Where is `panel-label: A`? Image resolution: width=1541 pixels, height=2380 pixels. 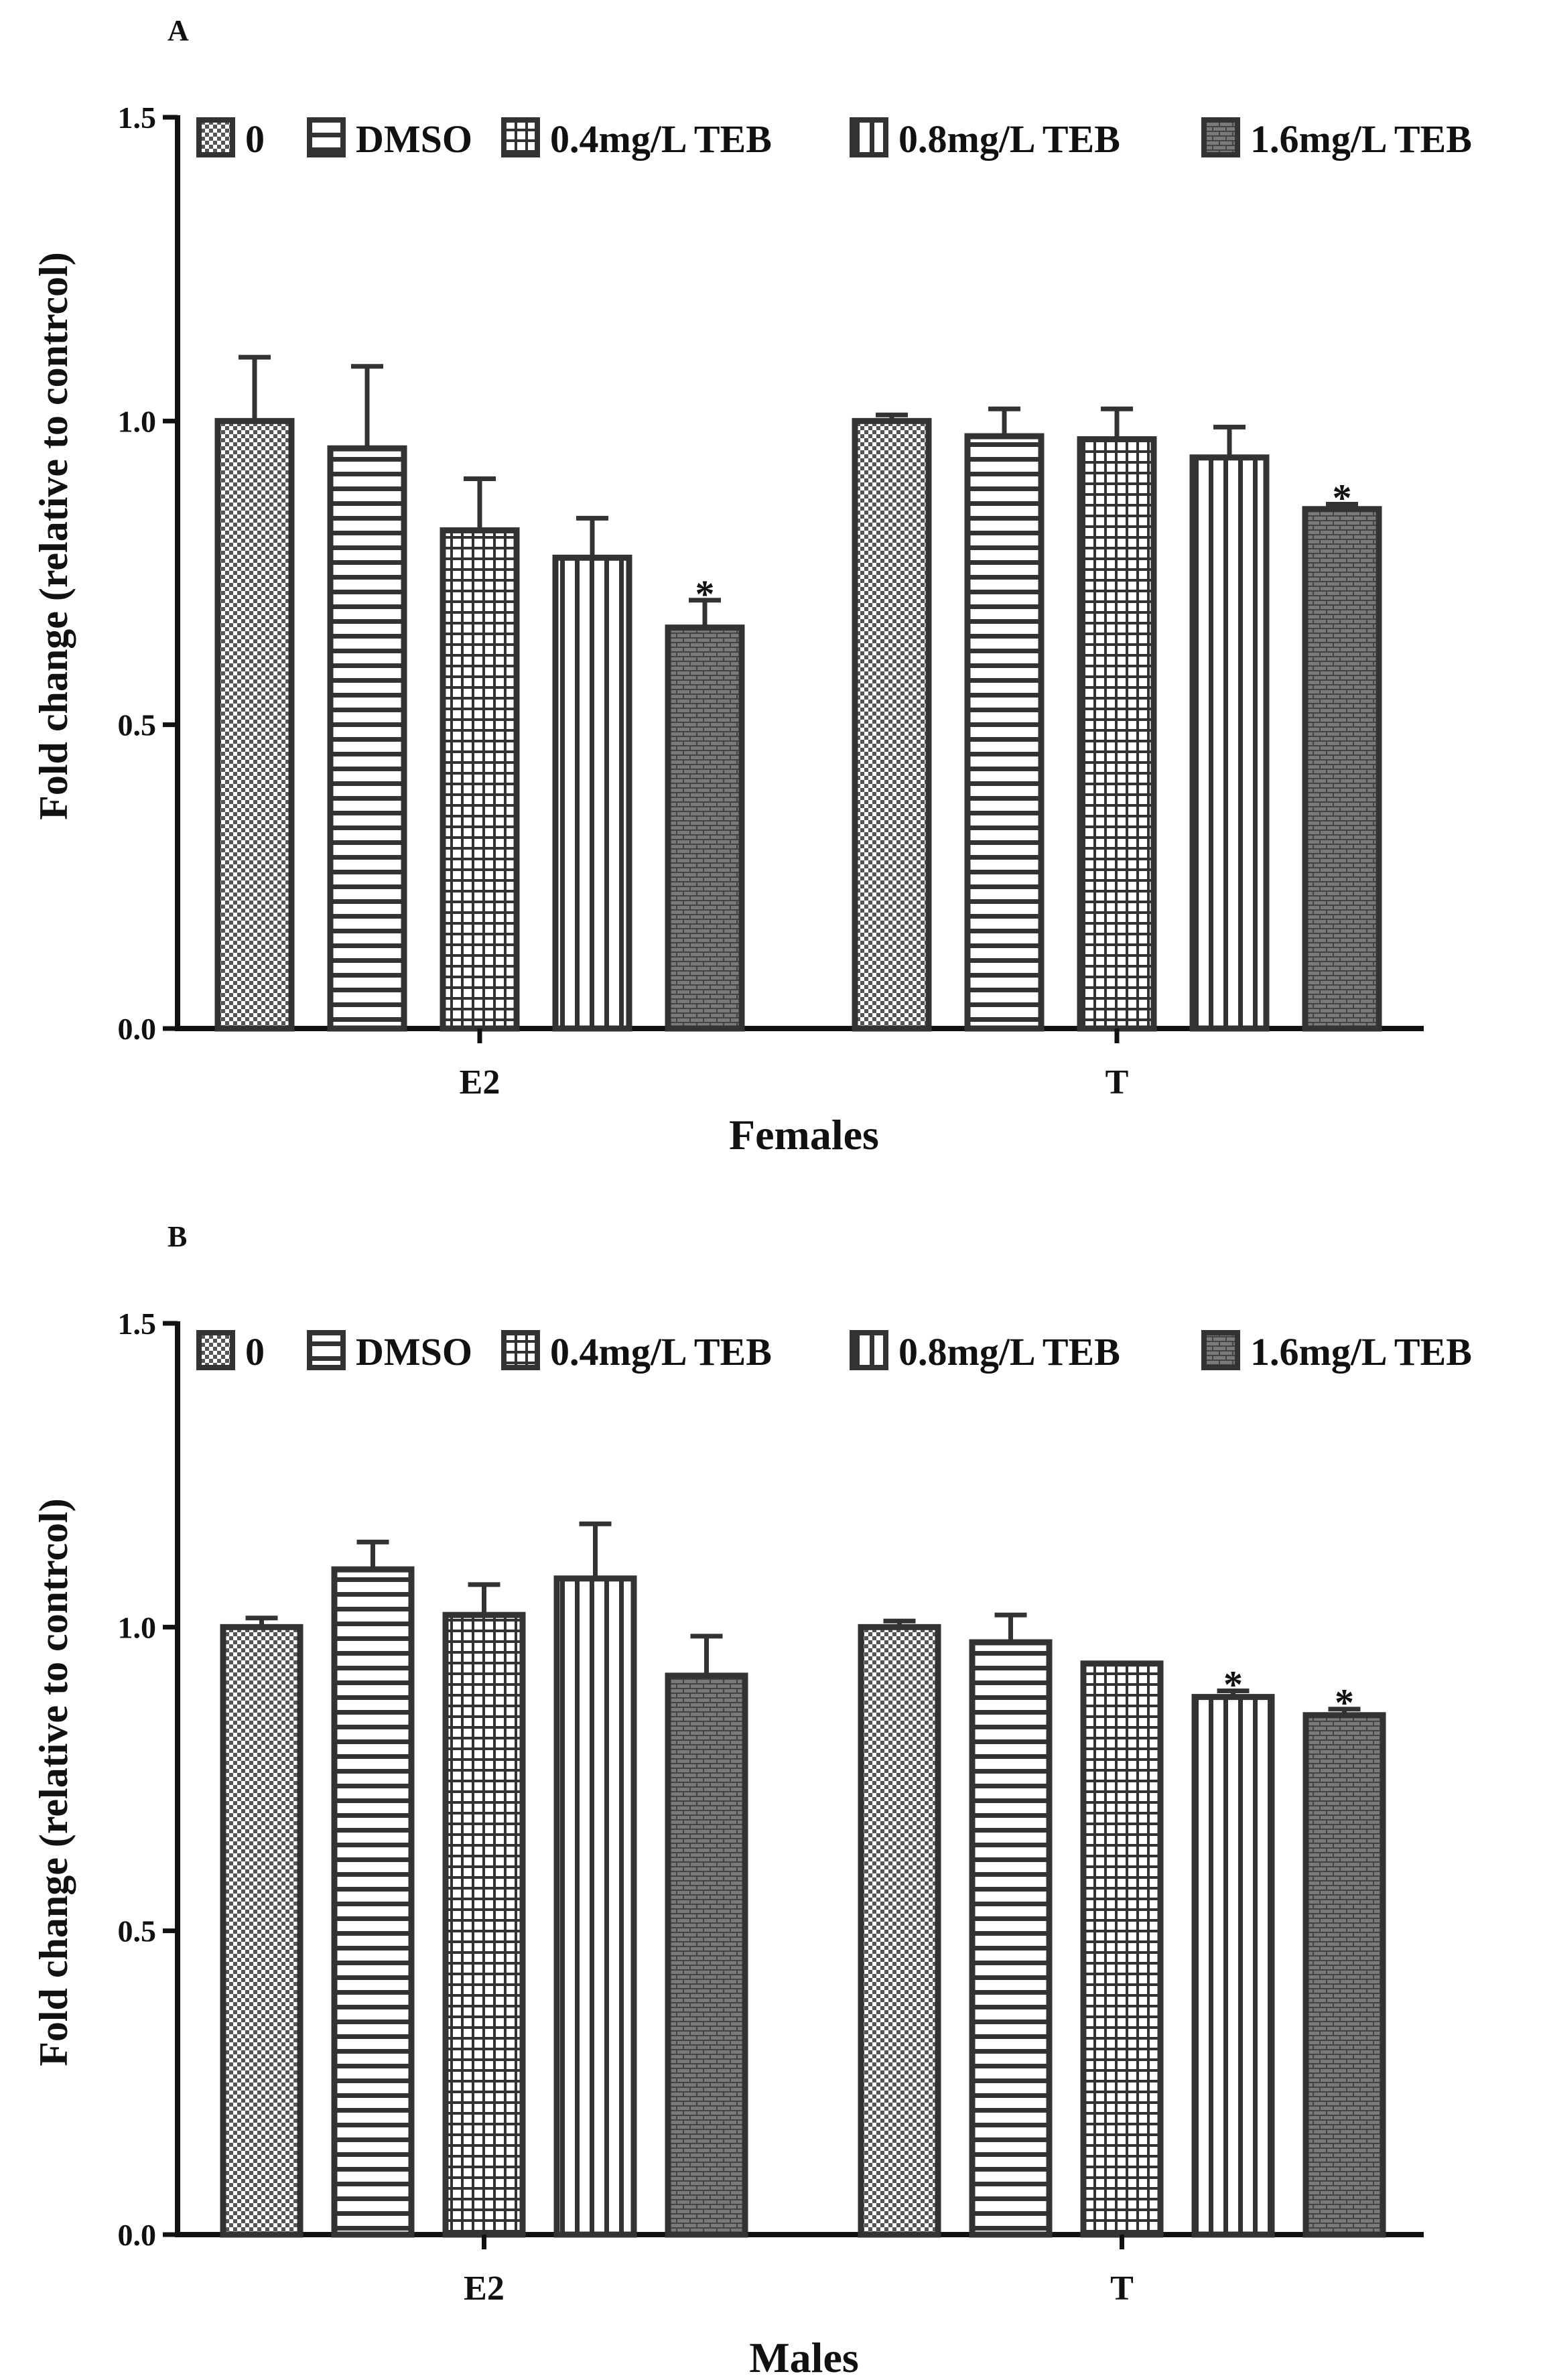
panel-label: A is located at coordinates (178, 30).